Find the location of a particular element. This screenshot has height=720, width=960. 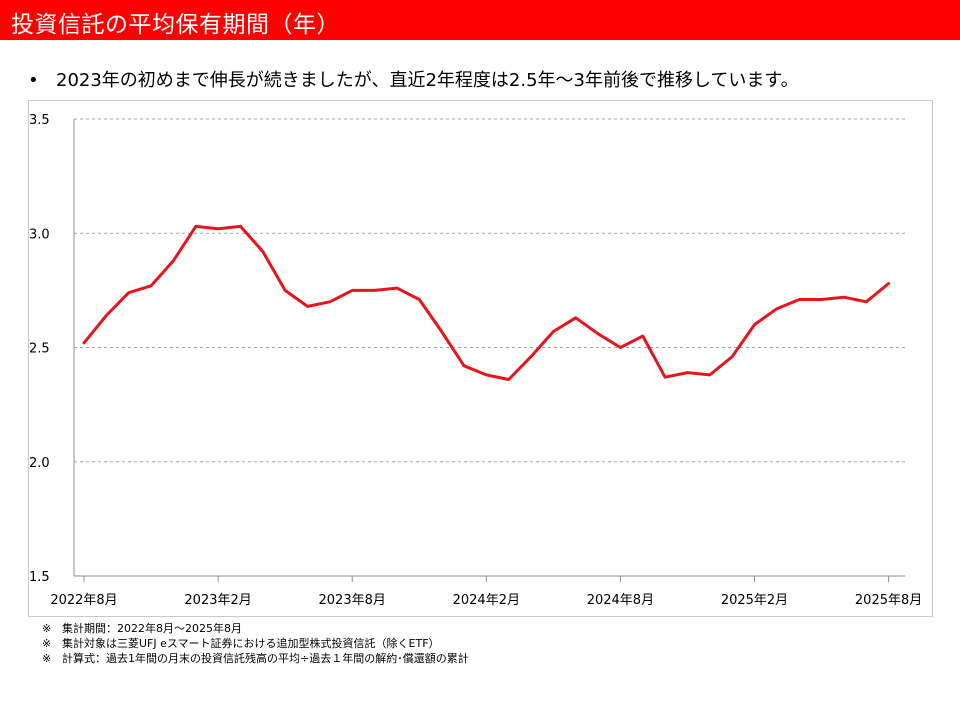

x-tick-label: 2025年2月 is located at coordinates (754, 600).